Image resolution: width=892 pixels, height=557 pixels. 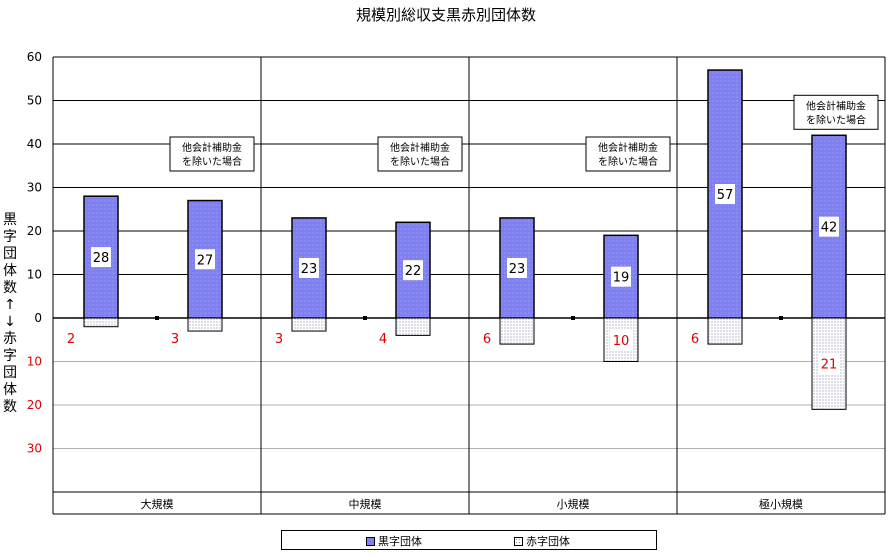 What do you see at coordinates (548, 541) in the screenshot?
I see `legend-label-red: 赤字団体` at bounding box center [548, 541].